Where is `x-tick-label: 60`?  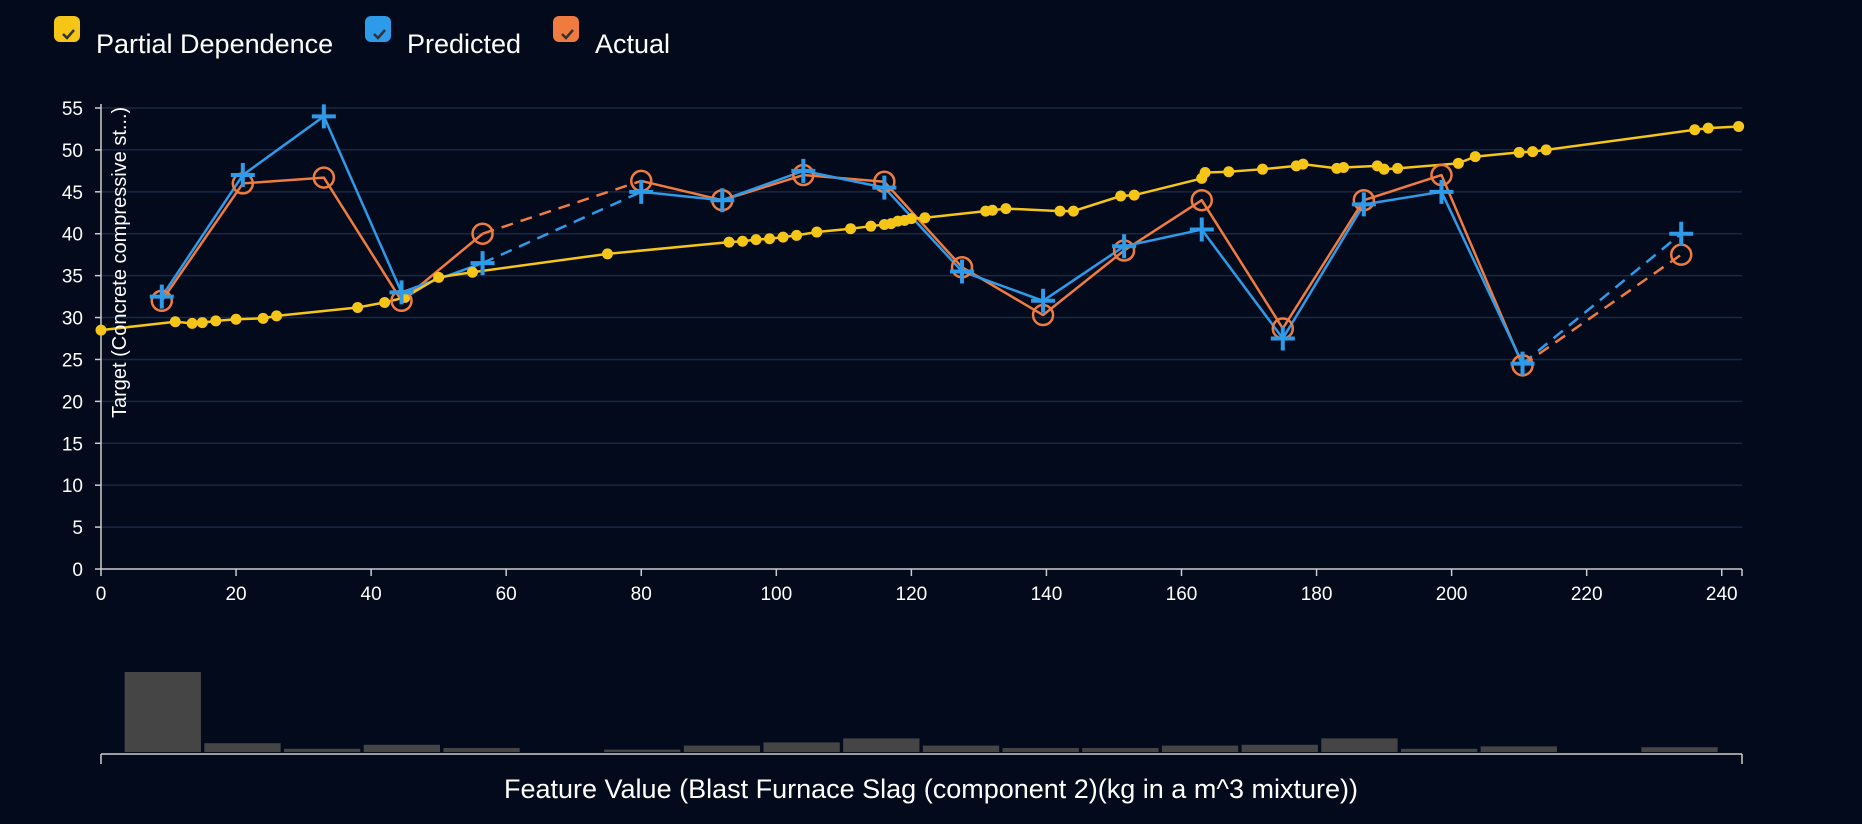
x-tick-label: 60 is located at coordinates (506, 594).